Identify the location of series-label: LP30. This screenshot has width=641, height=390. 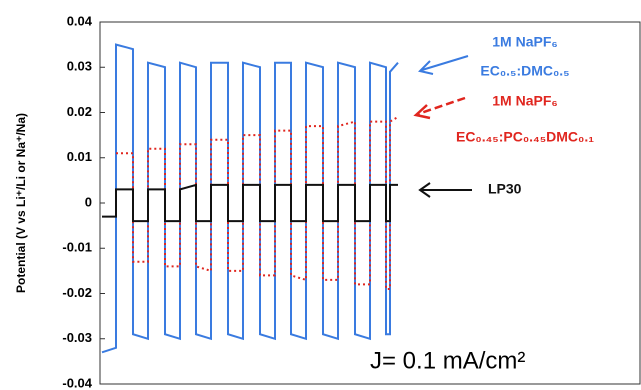
(505, 189).